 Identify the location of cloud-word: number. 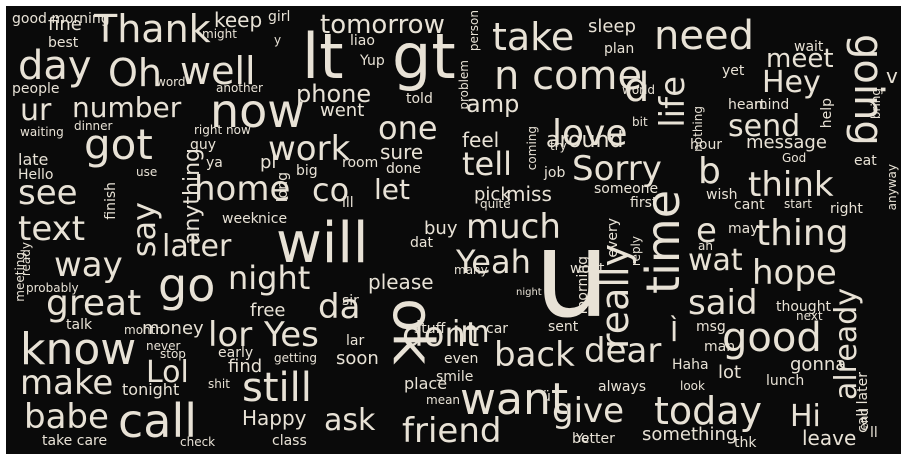
(127, 107).